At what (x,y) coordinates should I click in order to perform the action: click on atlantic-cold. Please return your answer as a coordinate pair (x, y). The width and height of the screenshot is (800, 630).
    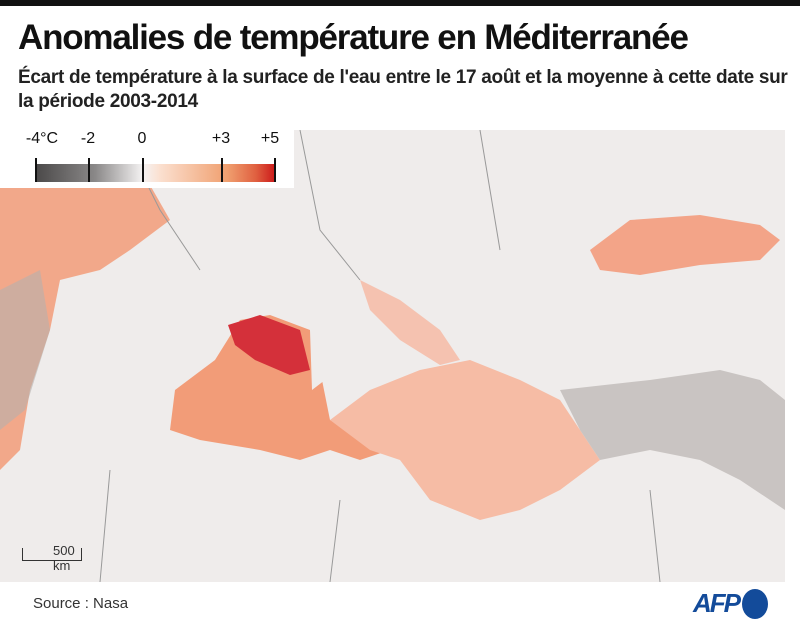
    Looking at the image, I should click on (25, 350).